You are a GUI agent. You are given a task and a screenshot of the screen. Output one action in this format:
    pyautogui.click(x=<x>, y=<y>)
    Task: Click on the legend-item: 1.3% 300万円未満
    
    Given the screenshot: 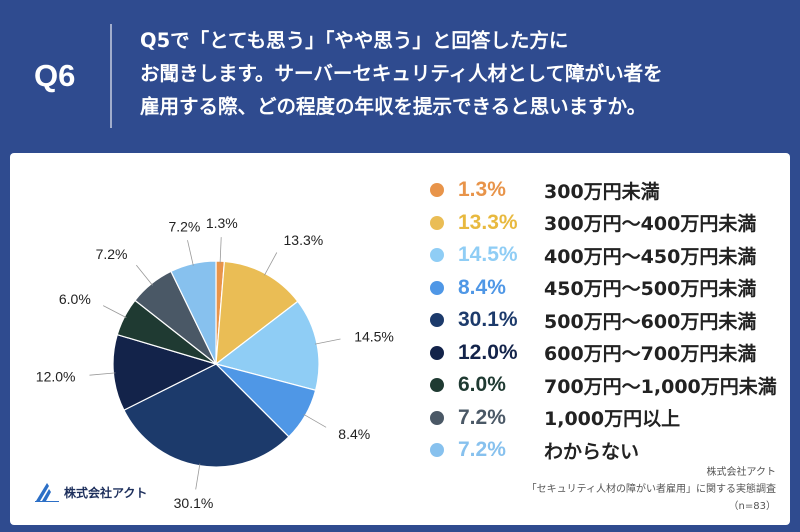 What is the action you would take?
    pyautogui.click(x=545, y=190)
    